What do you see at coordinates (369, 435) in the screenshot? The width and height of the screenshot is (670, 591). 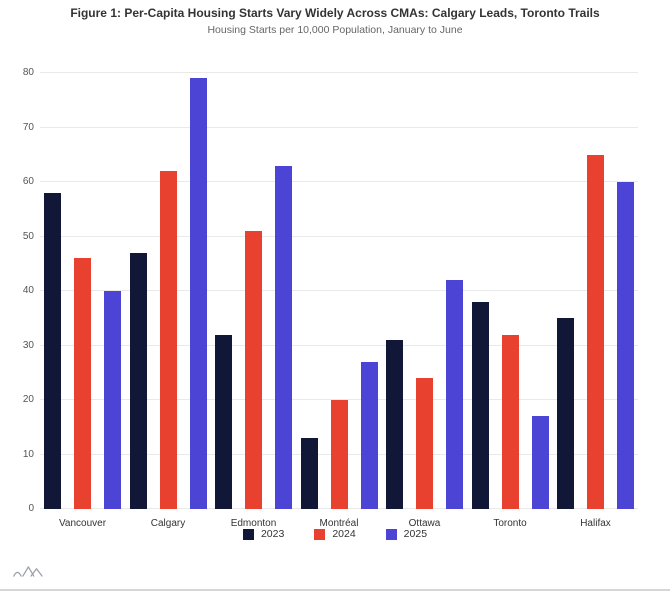 I see `bar-montréal-2025` at bounding box center [369, 435].